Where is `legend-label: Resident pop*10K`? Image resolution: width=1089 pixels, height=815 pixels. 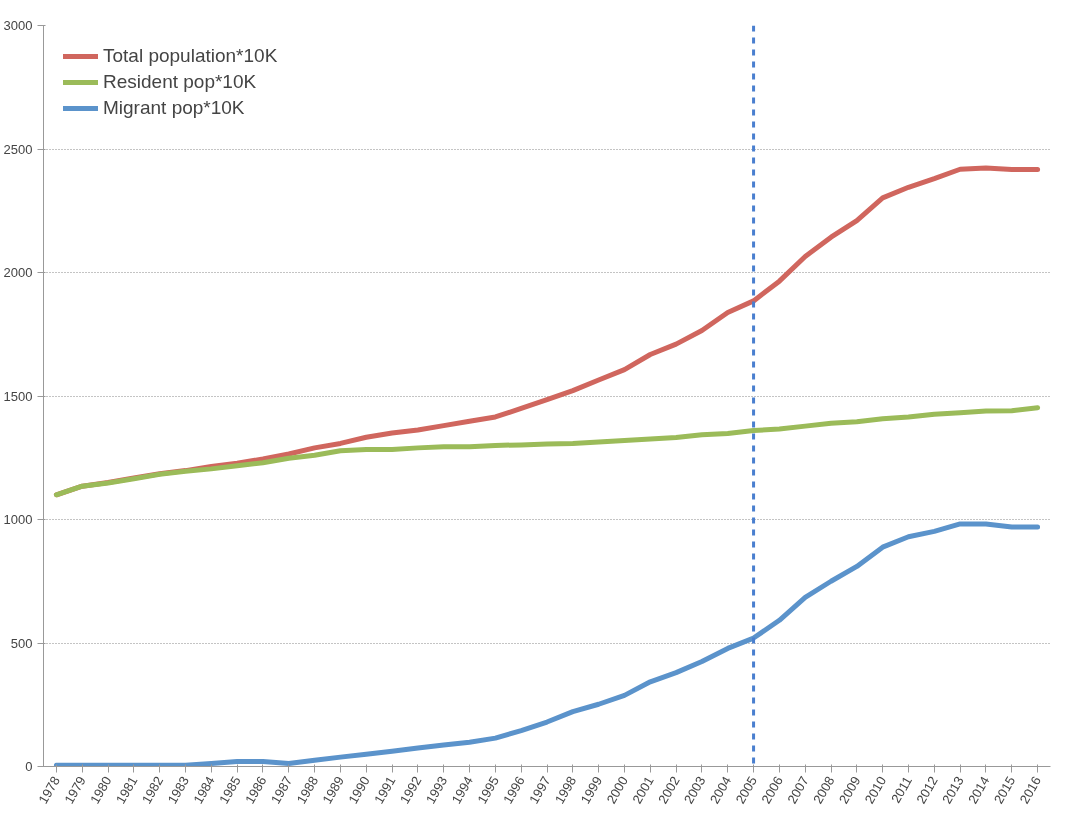
legend-label: Resident pop*10K is located at coordinates (180, 82).